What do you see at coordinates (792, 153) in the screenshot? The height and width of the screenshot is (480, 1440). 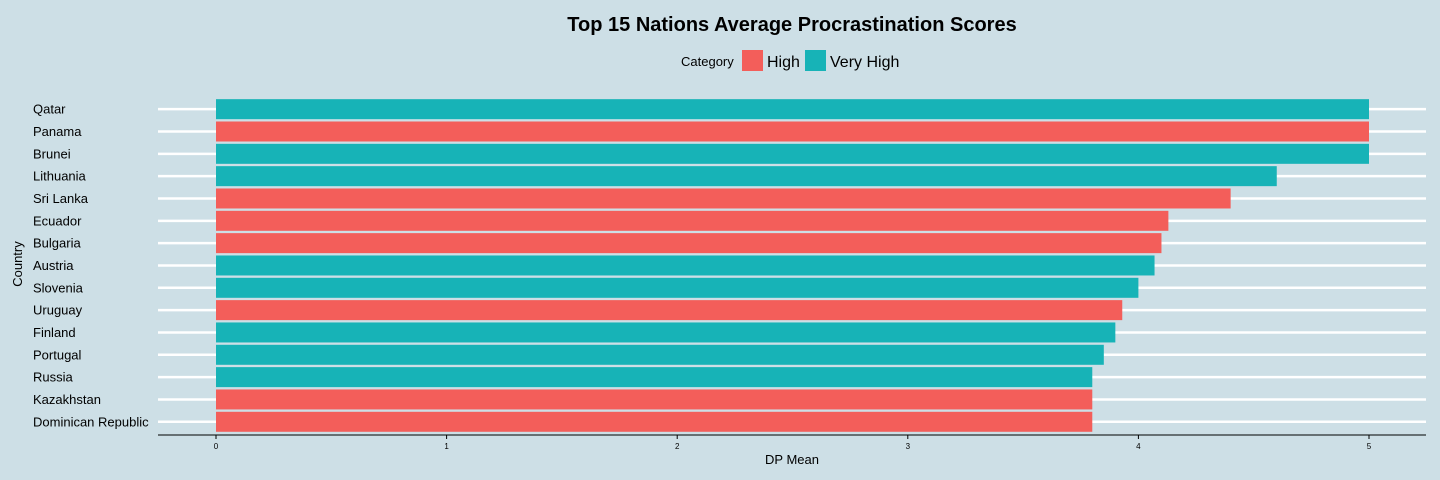 I see `bar-brunei` at bounding box center [792, 153].